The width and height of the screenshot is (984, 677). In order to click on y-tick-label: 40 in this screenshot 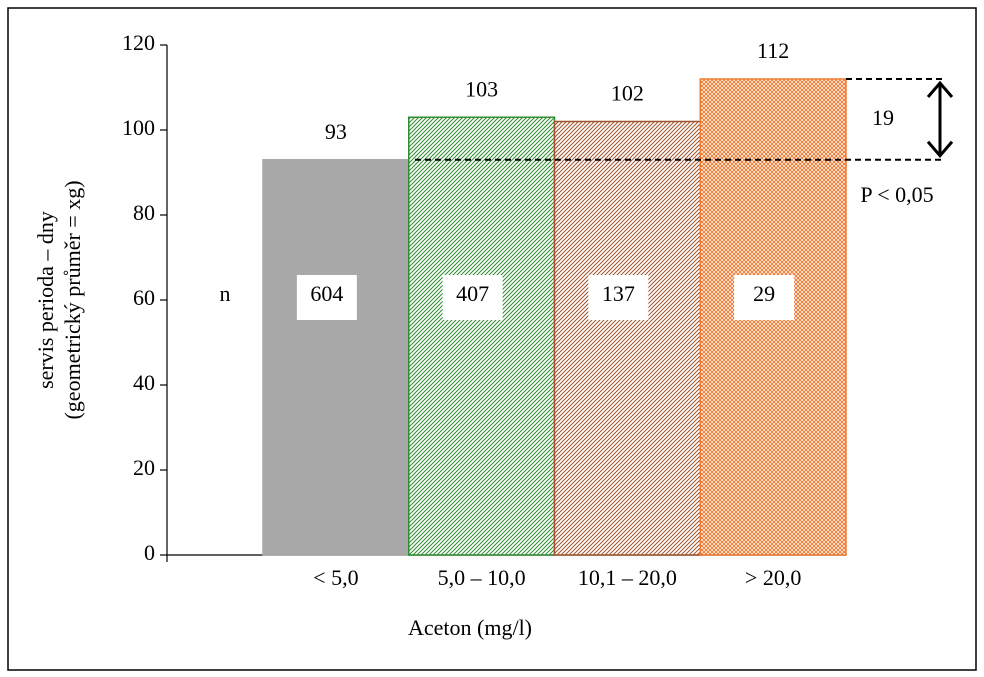, I will do `click(144, 382)`.